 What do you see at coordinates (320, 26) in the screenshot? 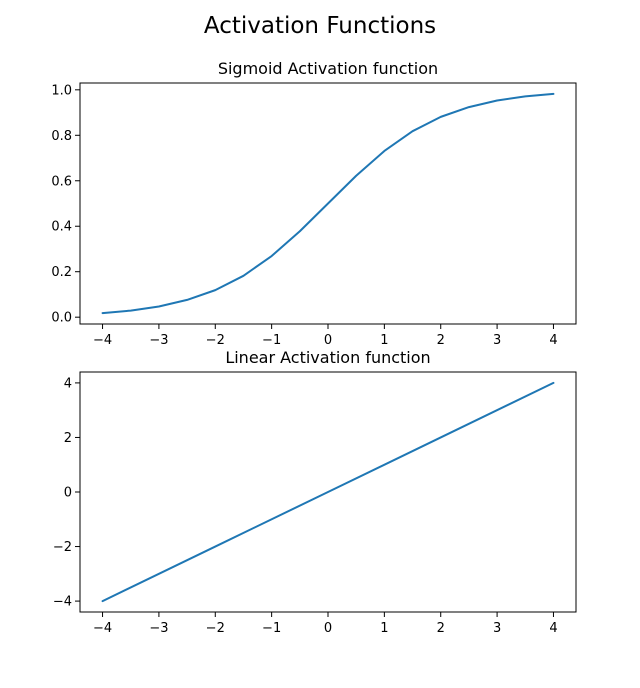
I see `figure-title: Activation Functions` at bounding box center [320, 26].